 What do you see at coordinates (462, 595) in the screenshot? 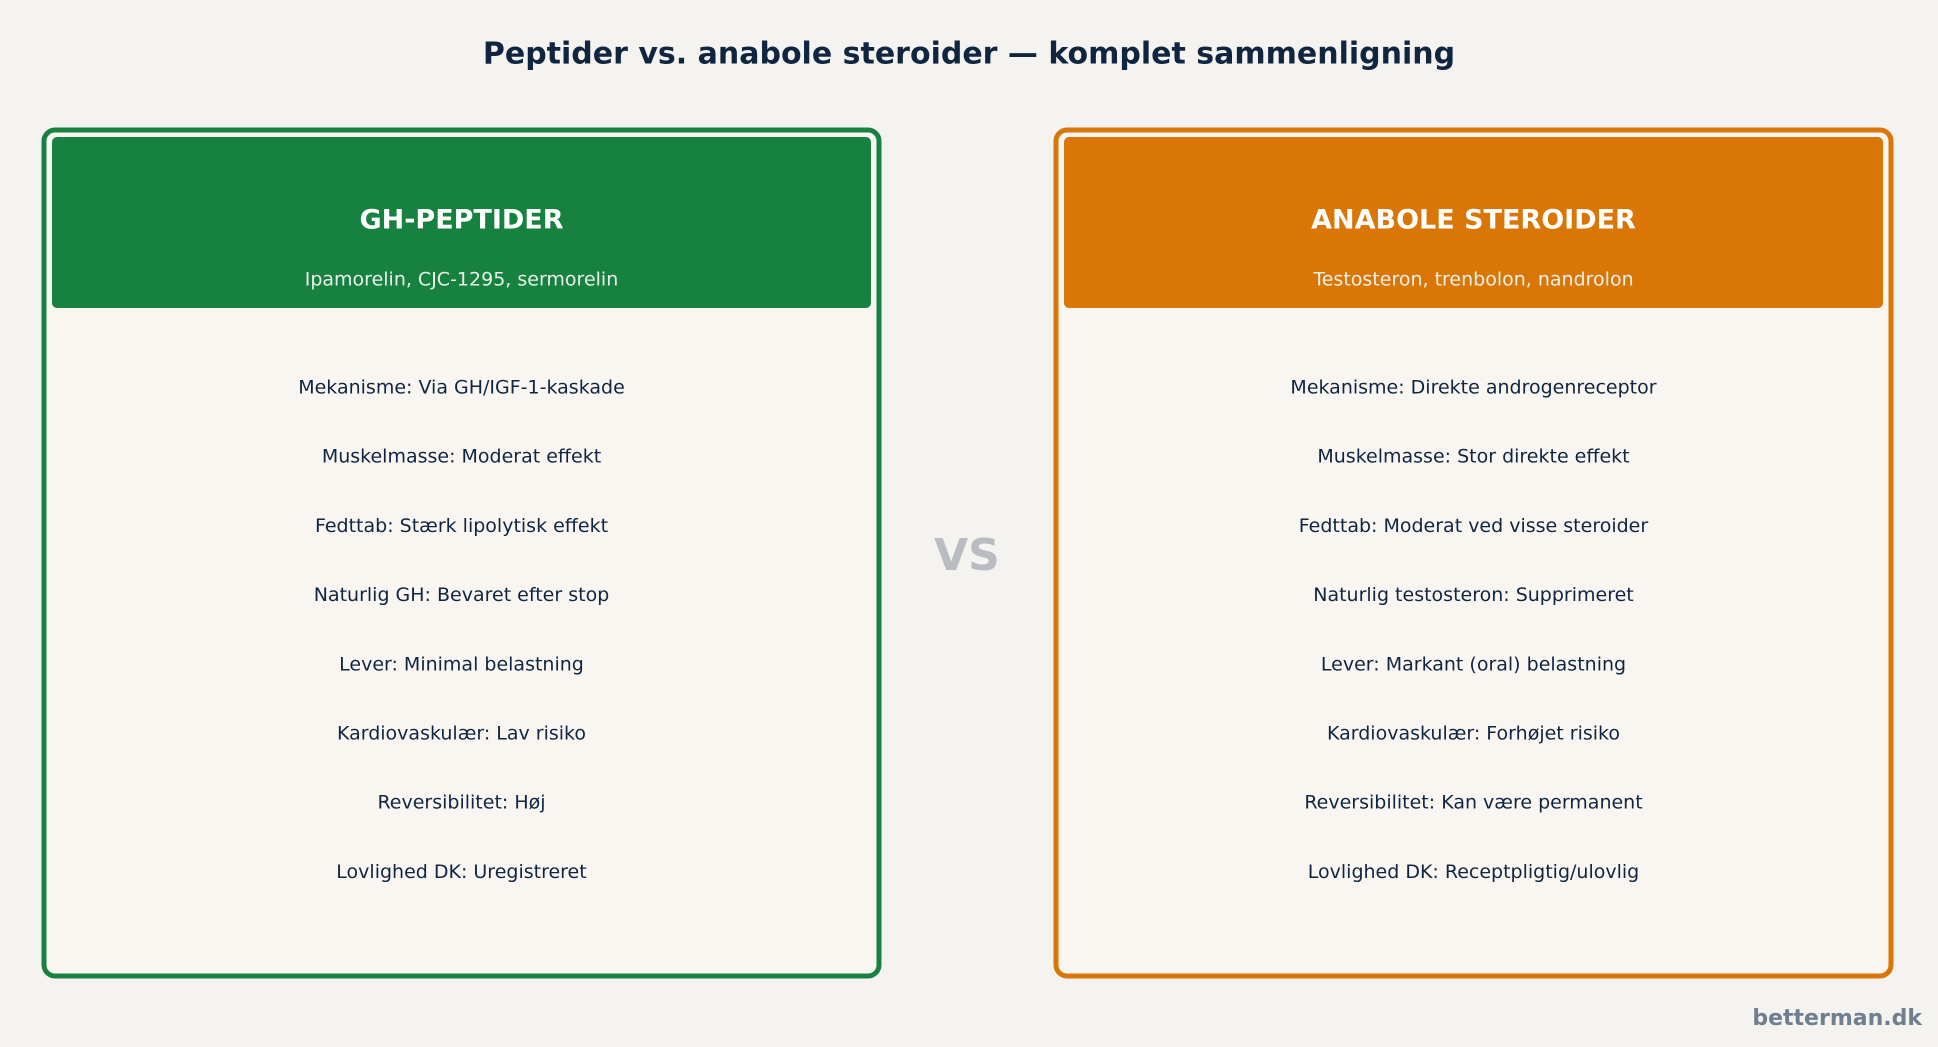
I see `card-row: Naturlig GH: Bevaret efter stop` at bounding box center [462, 595].